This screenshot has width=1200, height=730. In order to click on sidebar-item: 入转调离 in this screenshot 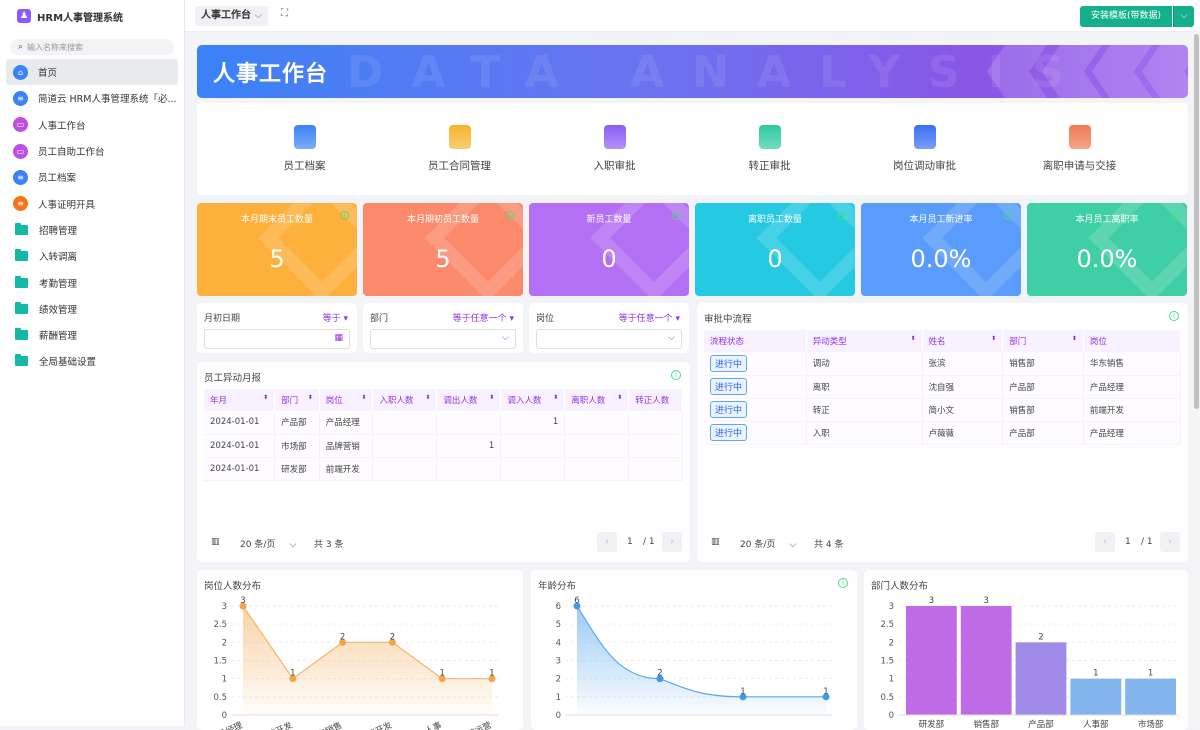, I will do `click(92, 256)`.